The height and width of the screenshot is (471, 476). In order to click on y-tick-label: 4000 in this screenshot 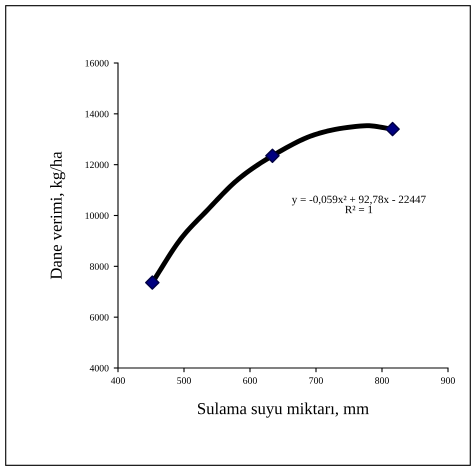, I will do `click(99, 368)`.